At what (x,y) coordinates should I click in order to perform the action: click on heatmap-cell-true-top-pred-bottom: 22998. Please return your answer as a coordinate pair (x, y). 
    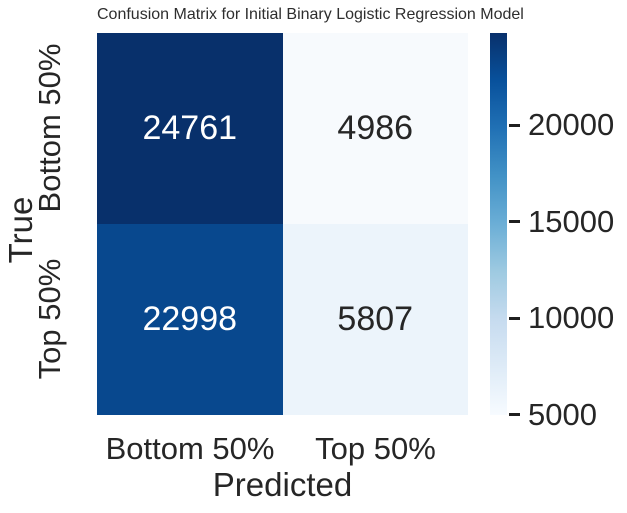
    Looking at the image, I should click on (190, 319).